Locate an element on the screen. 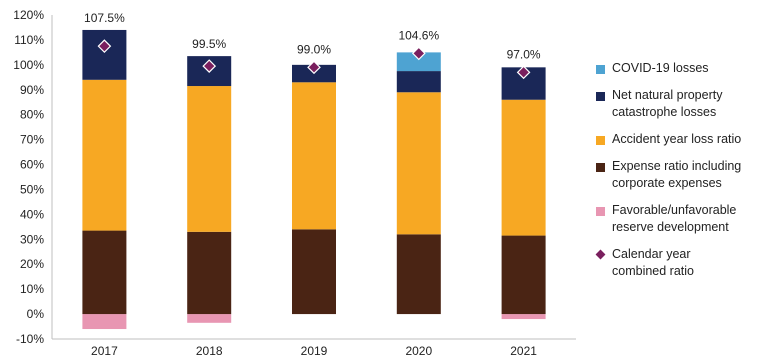 This screenshot has height=360, width=757. data-label: 99.5% is located at coordinates (209, 44).